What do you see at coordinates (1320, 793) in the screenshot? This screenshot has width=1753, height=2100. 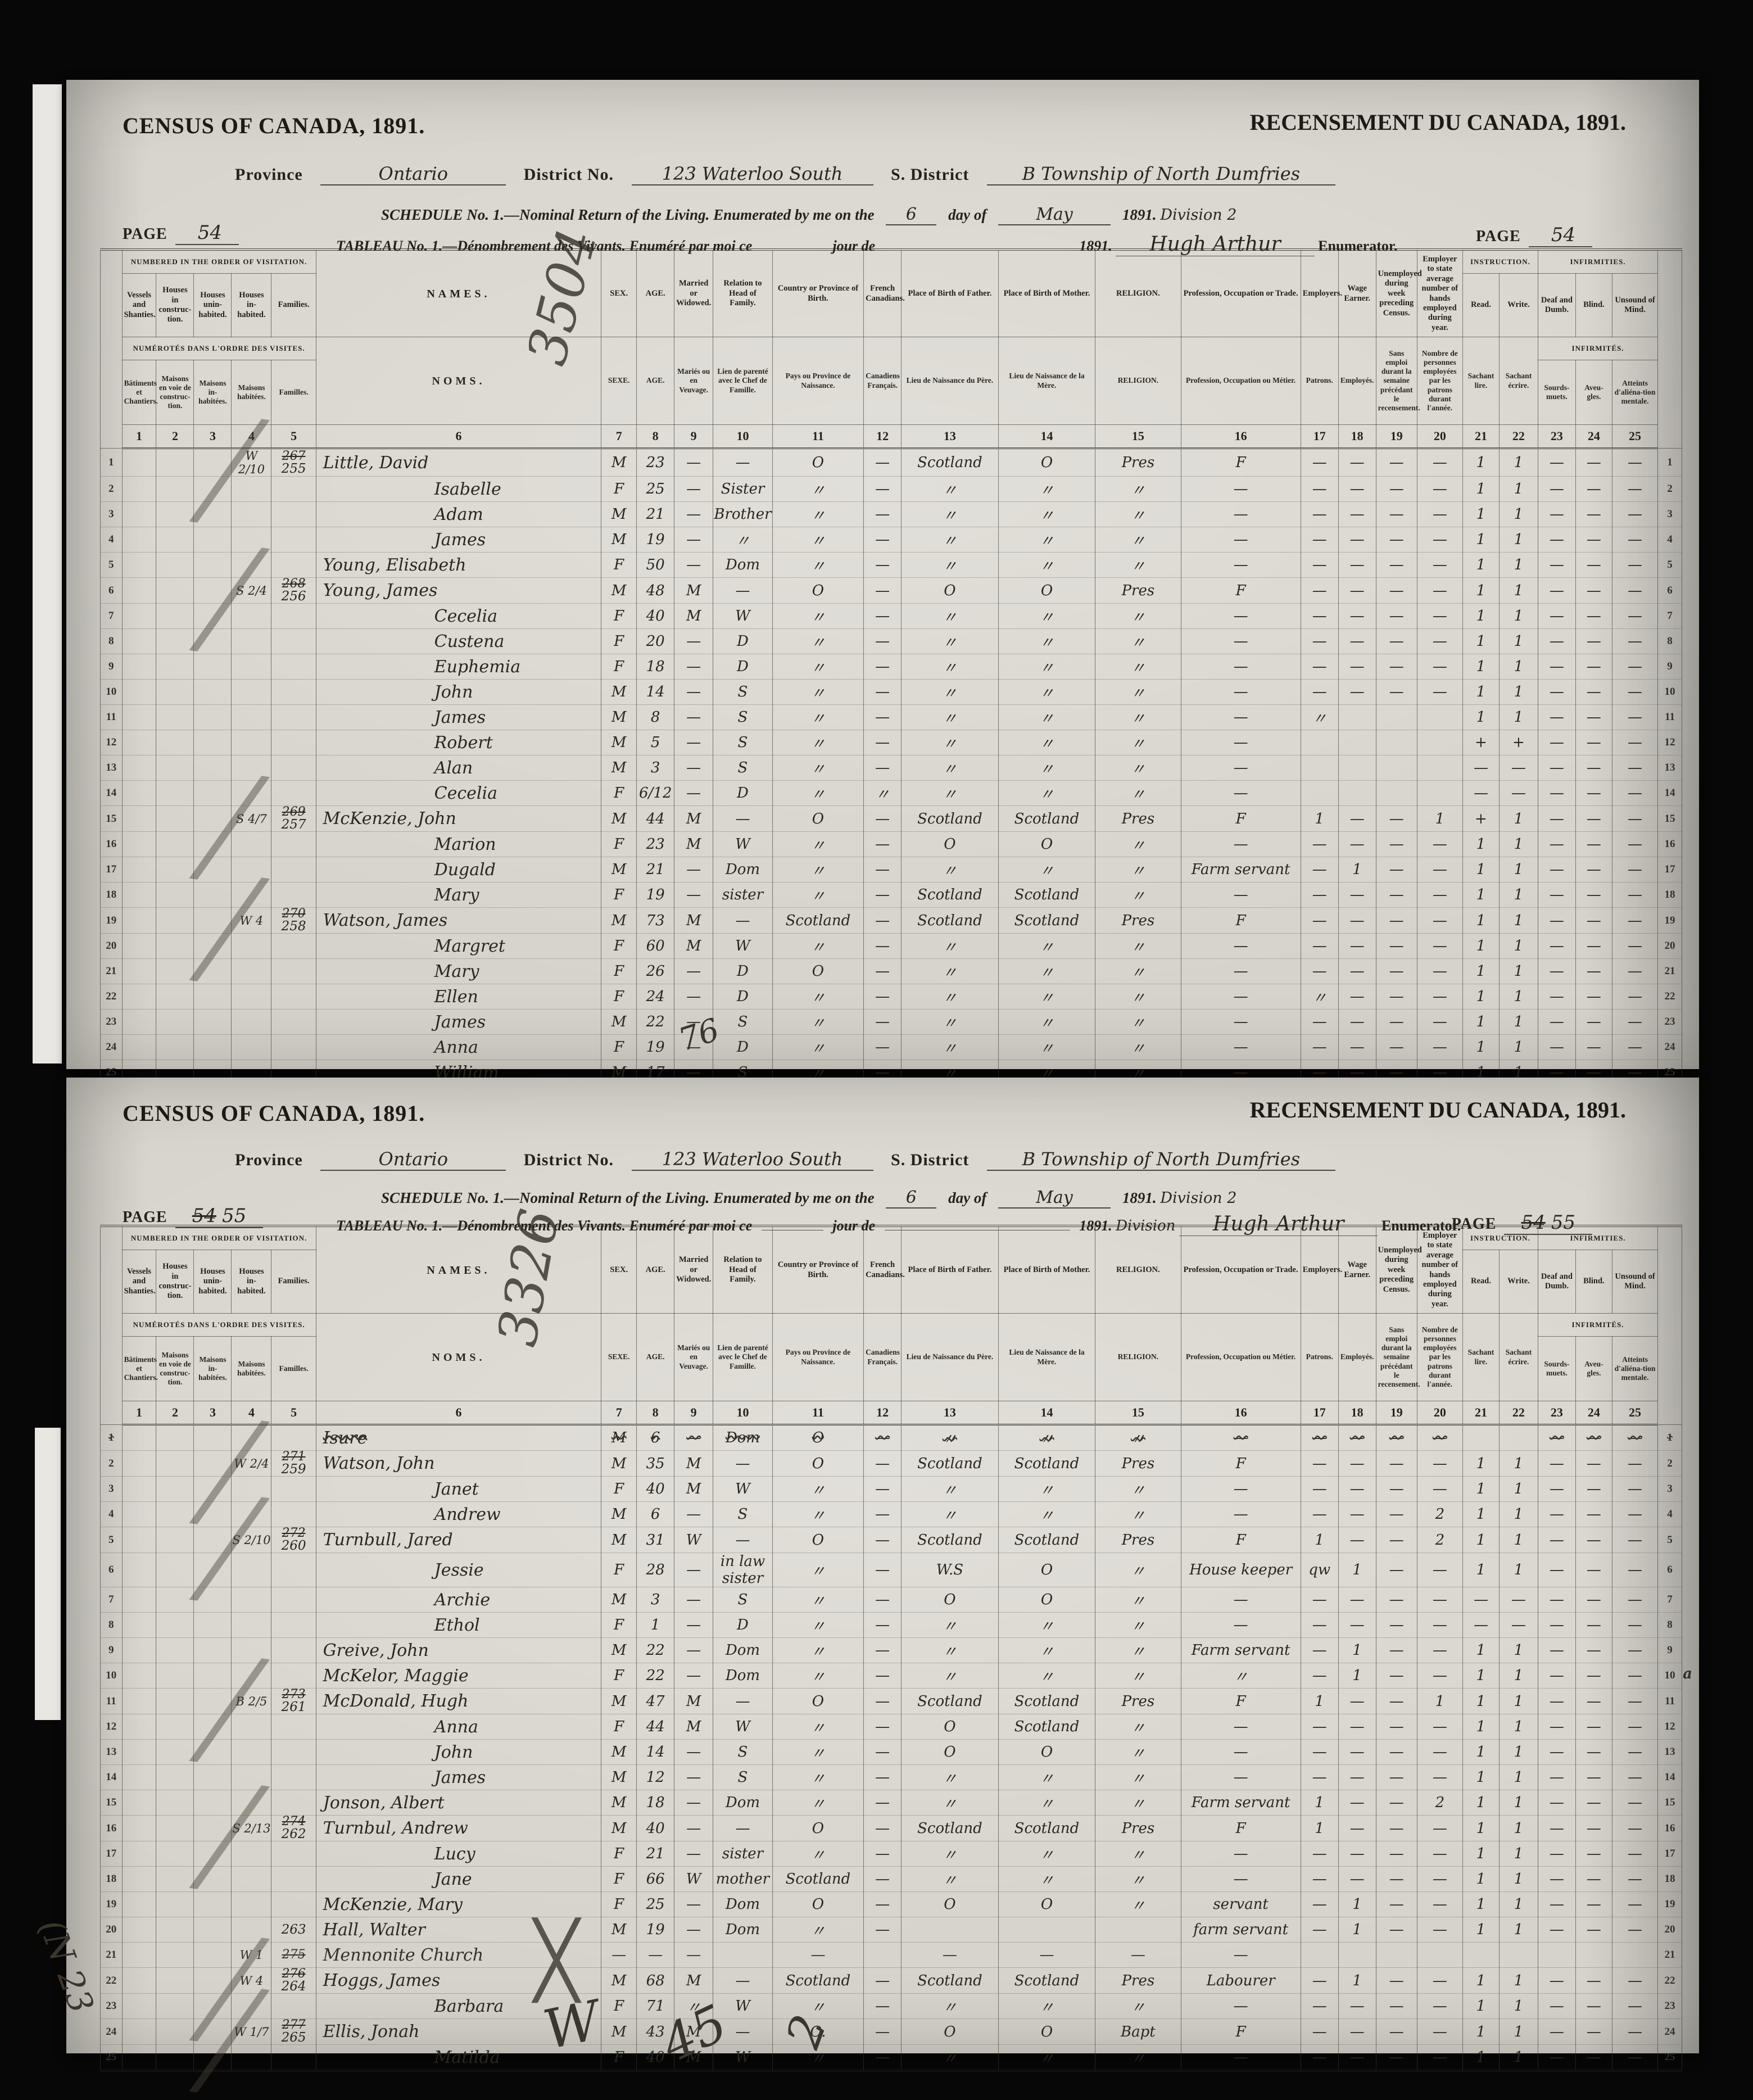 I see `cell-emp` at bounding box center [1320, 793].